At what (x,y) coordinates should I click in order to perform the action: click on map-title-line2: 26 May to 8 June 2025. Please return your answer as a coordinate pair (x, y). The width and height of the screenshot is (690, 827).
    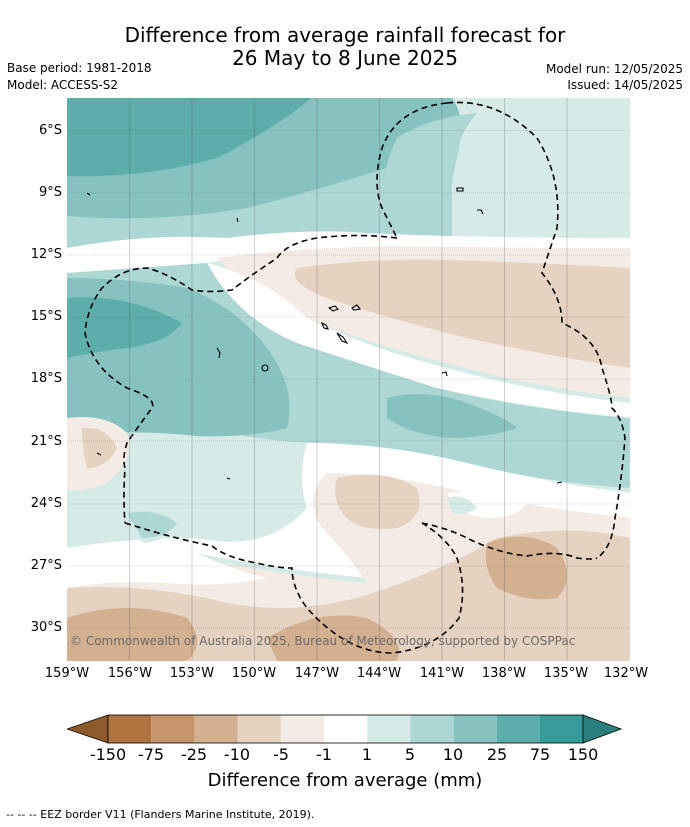
    Looking at the image, I should click on (345, 58).